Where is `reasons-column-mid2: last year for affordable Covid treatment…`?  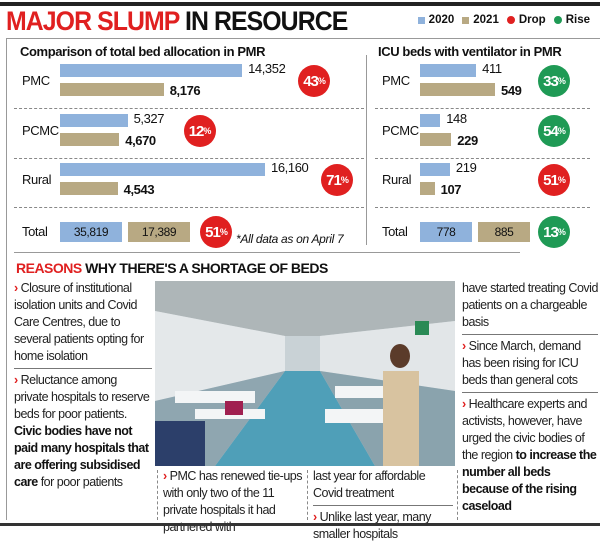
reasons-column-mid2: last year for affordable Covid treatment… is located at coordinates (383, 505).